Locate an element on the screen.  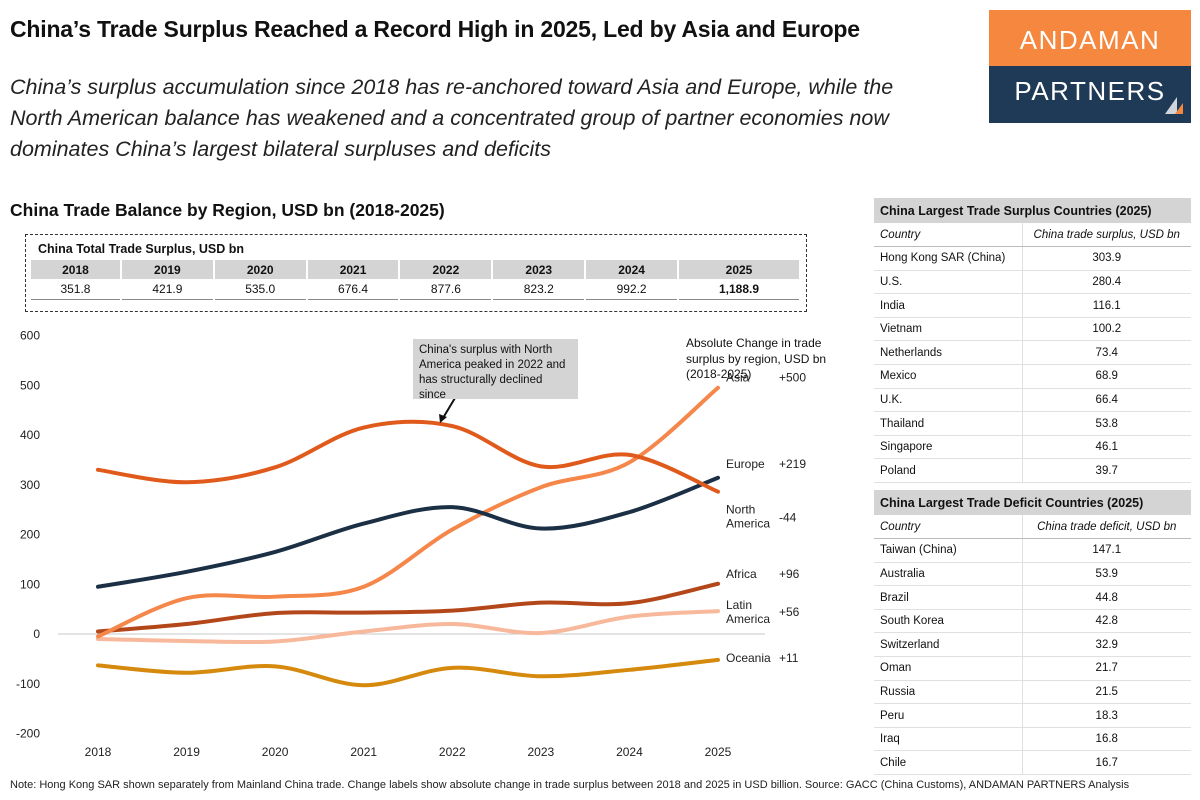
deficit-table-row: South Korea 42.8 is located at coordinates (1032, 621).